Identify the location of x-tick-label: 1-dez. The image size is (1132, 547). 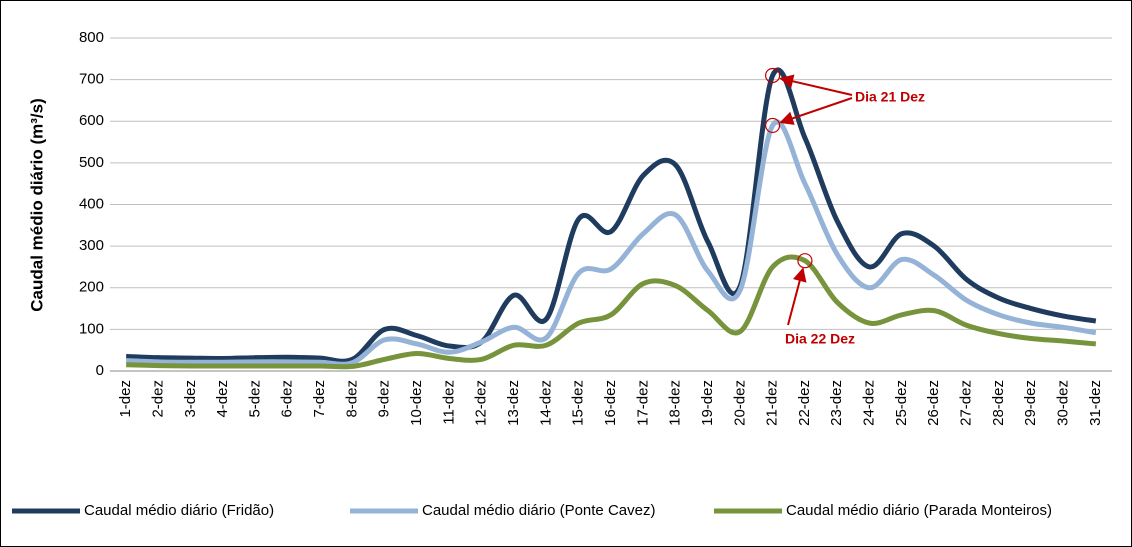
(125, 399).